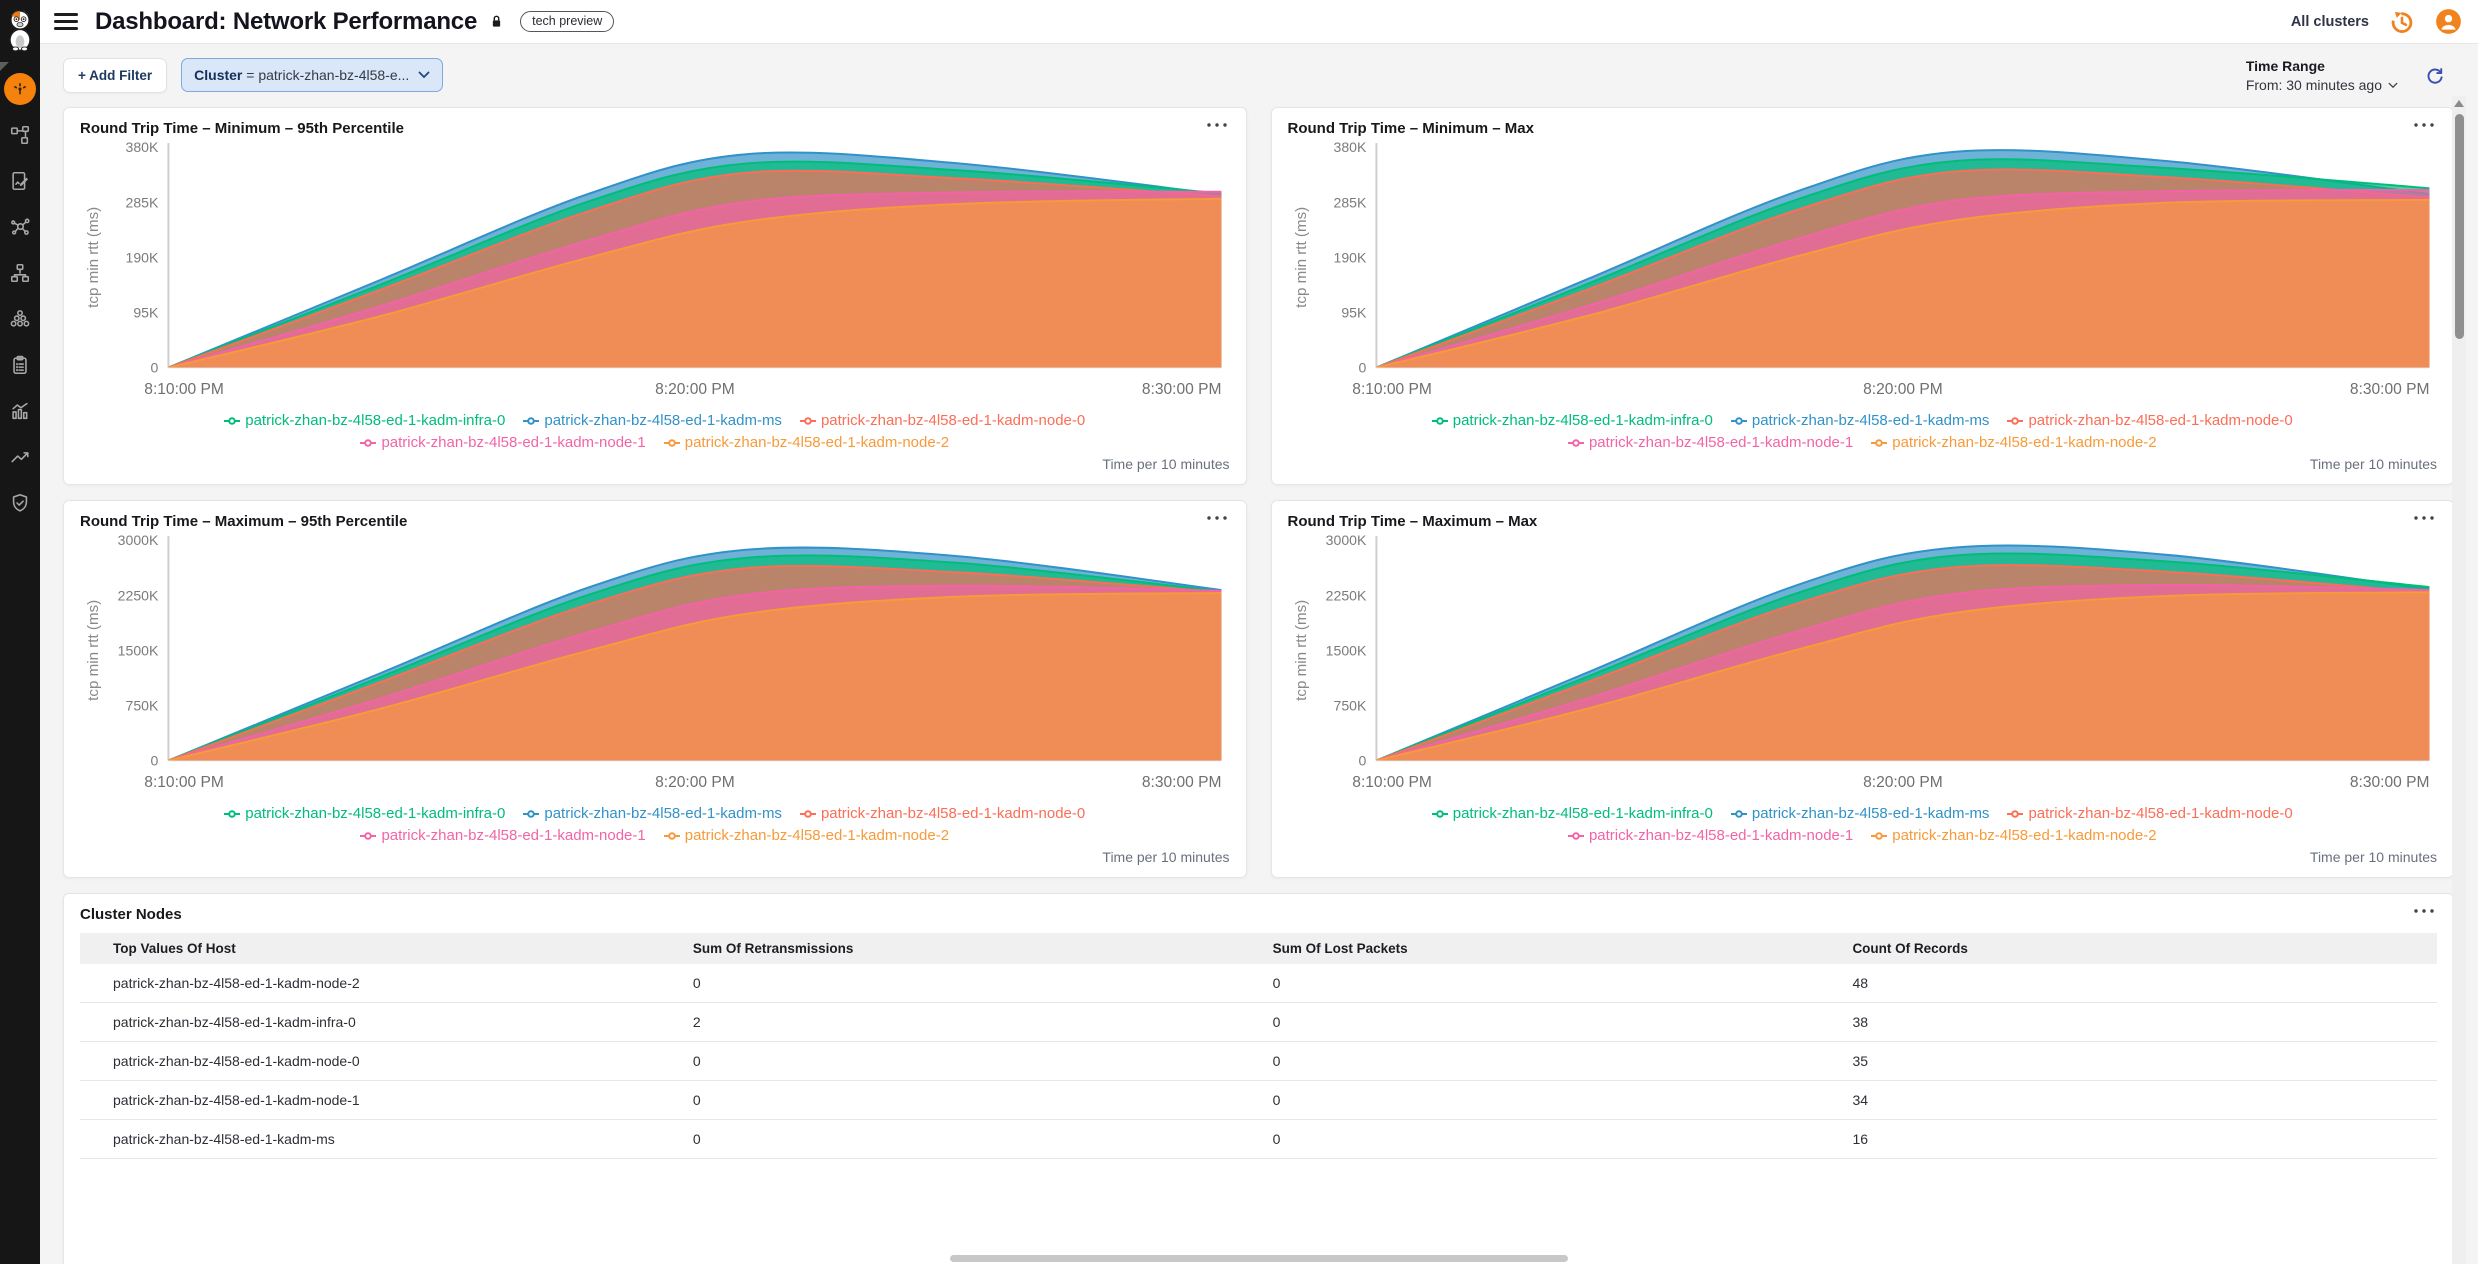 The image size is (2478, 1264). What do you see at coordinates (2128, 1100) in the screenshot?
I see `table-cell: 34` at bounding box center [2128, 1100].